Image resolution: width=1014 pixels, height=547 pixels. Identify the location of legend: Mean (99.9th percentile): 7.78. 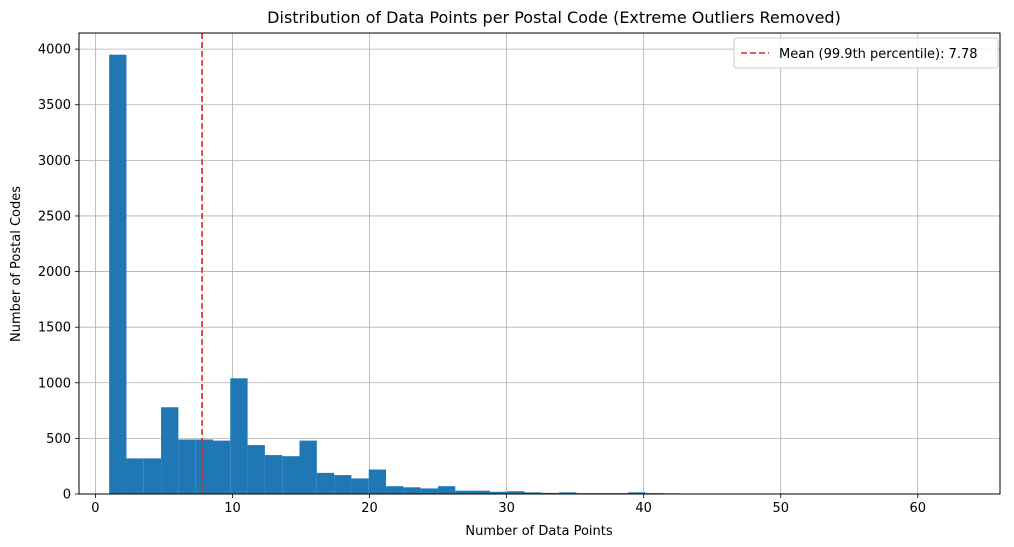
(866, 53).